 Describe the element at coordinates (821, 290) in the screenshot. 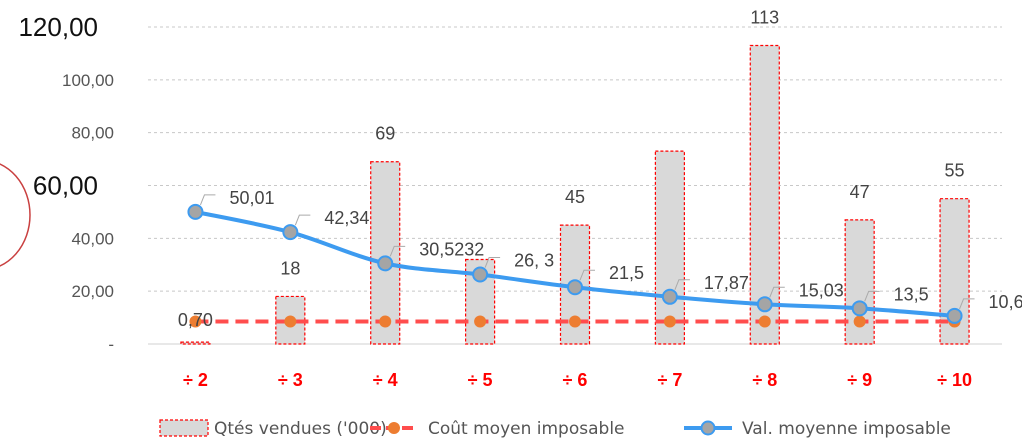

I see `line-value-label: 15,03` at that location.